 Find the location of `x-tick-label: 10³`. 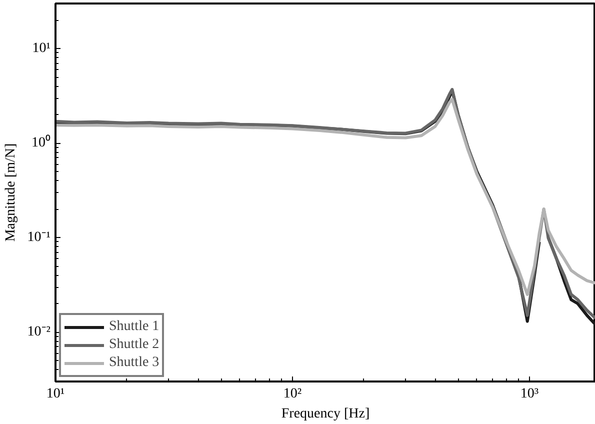

x-tick-label: 10³ is located at coordinates (529, 394).